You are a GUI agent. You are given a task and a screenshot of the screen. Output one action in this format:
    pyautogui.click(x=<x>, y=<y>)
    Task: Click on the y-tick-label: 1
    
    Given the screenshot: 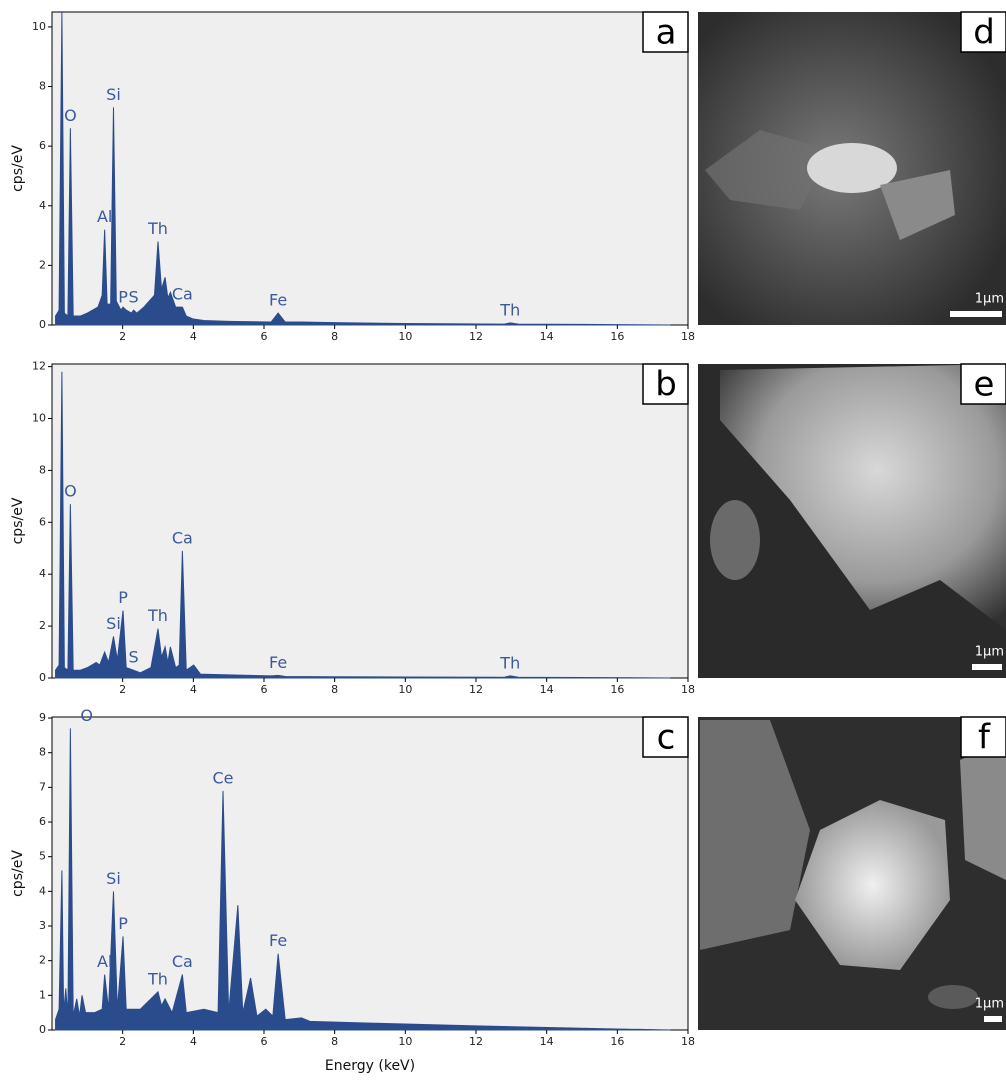 What is the action you would take?
    pyautogui.click(x=42, y=994)
    